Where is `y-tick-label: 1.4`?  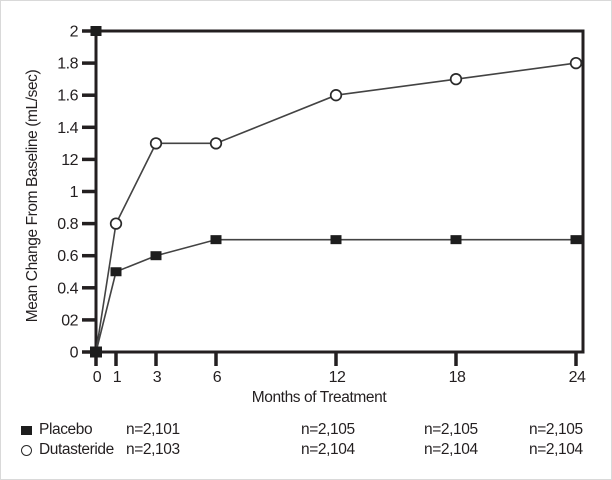 y-tick-label: 1.4 is located at coordinates (67, 128).